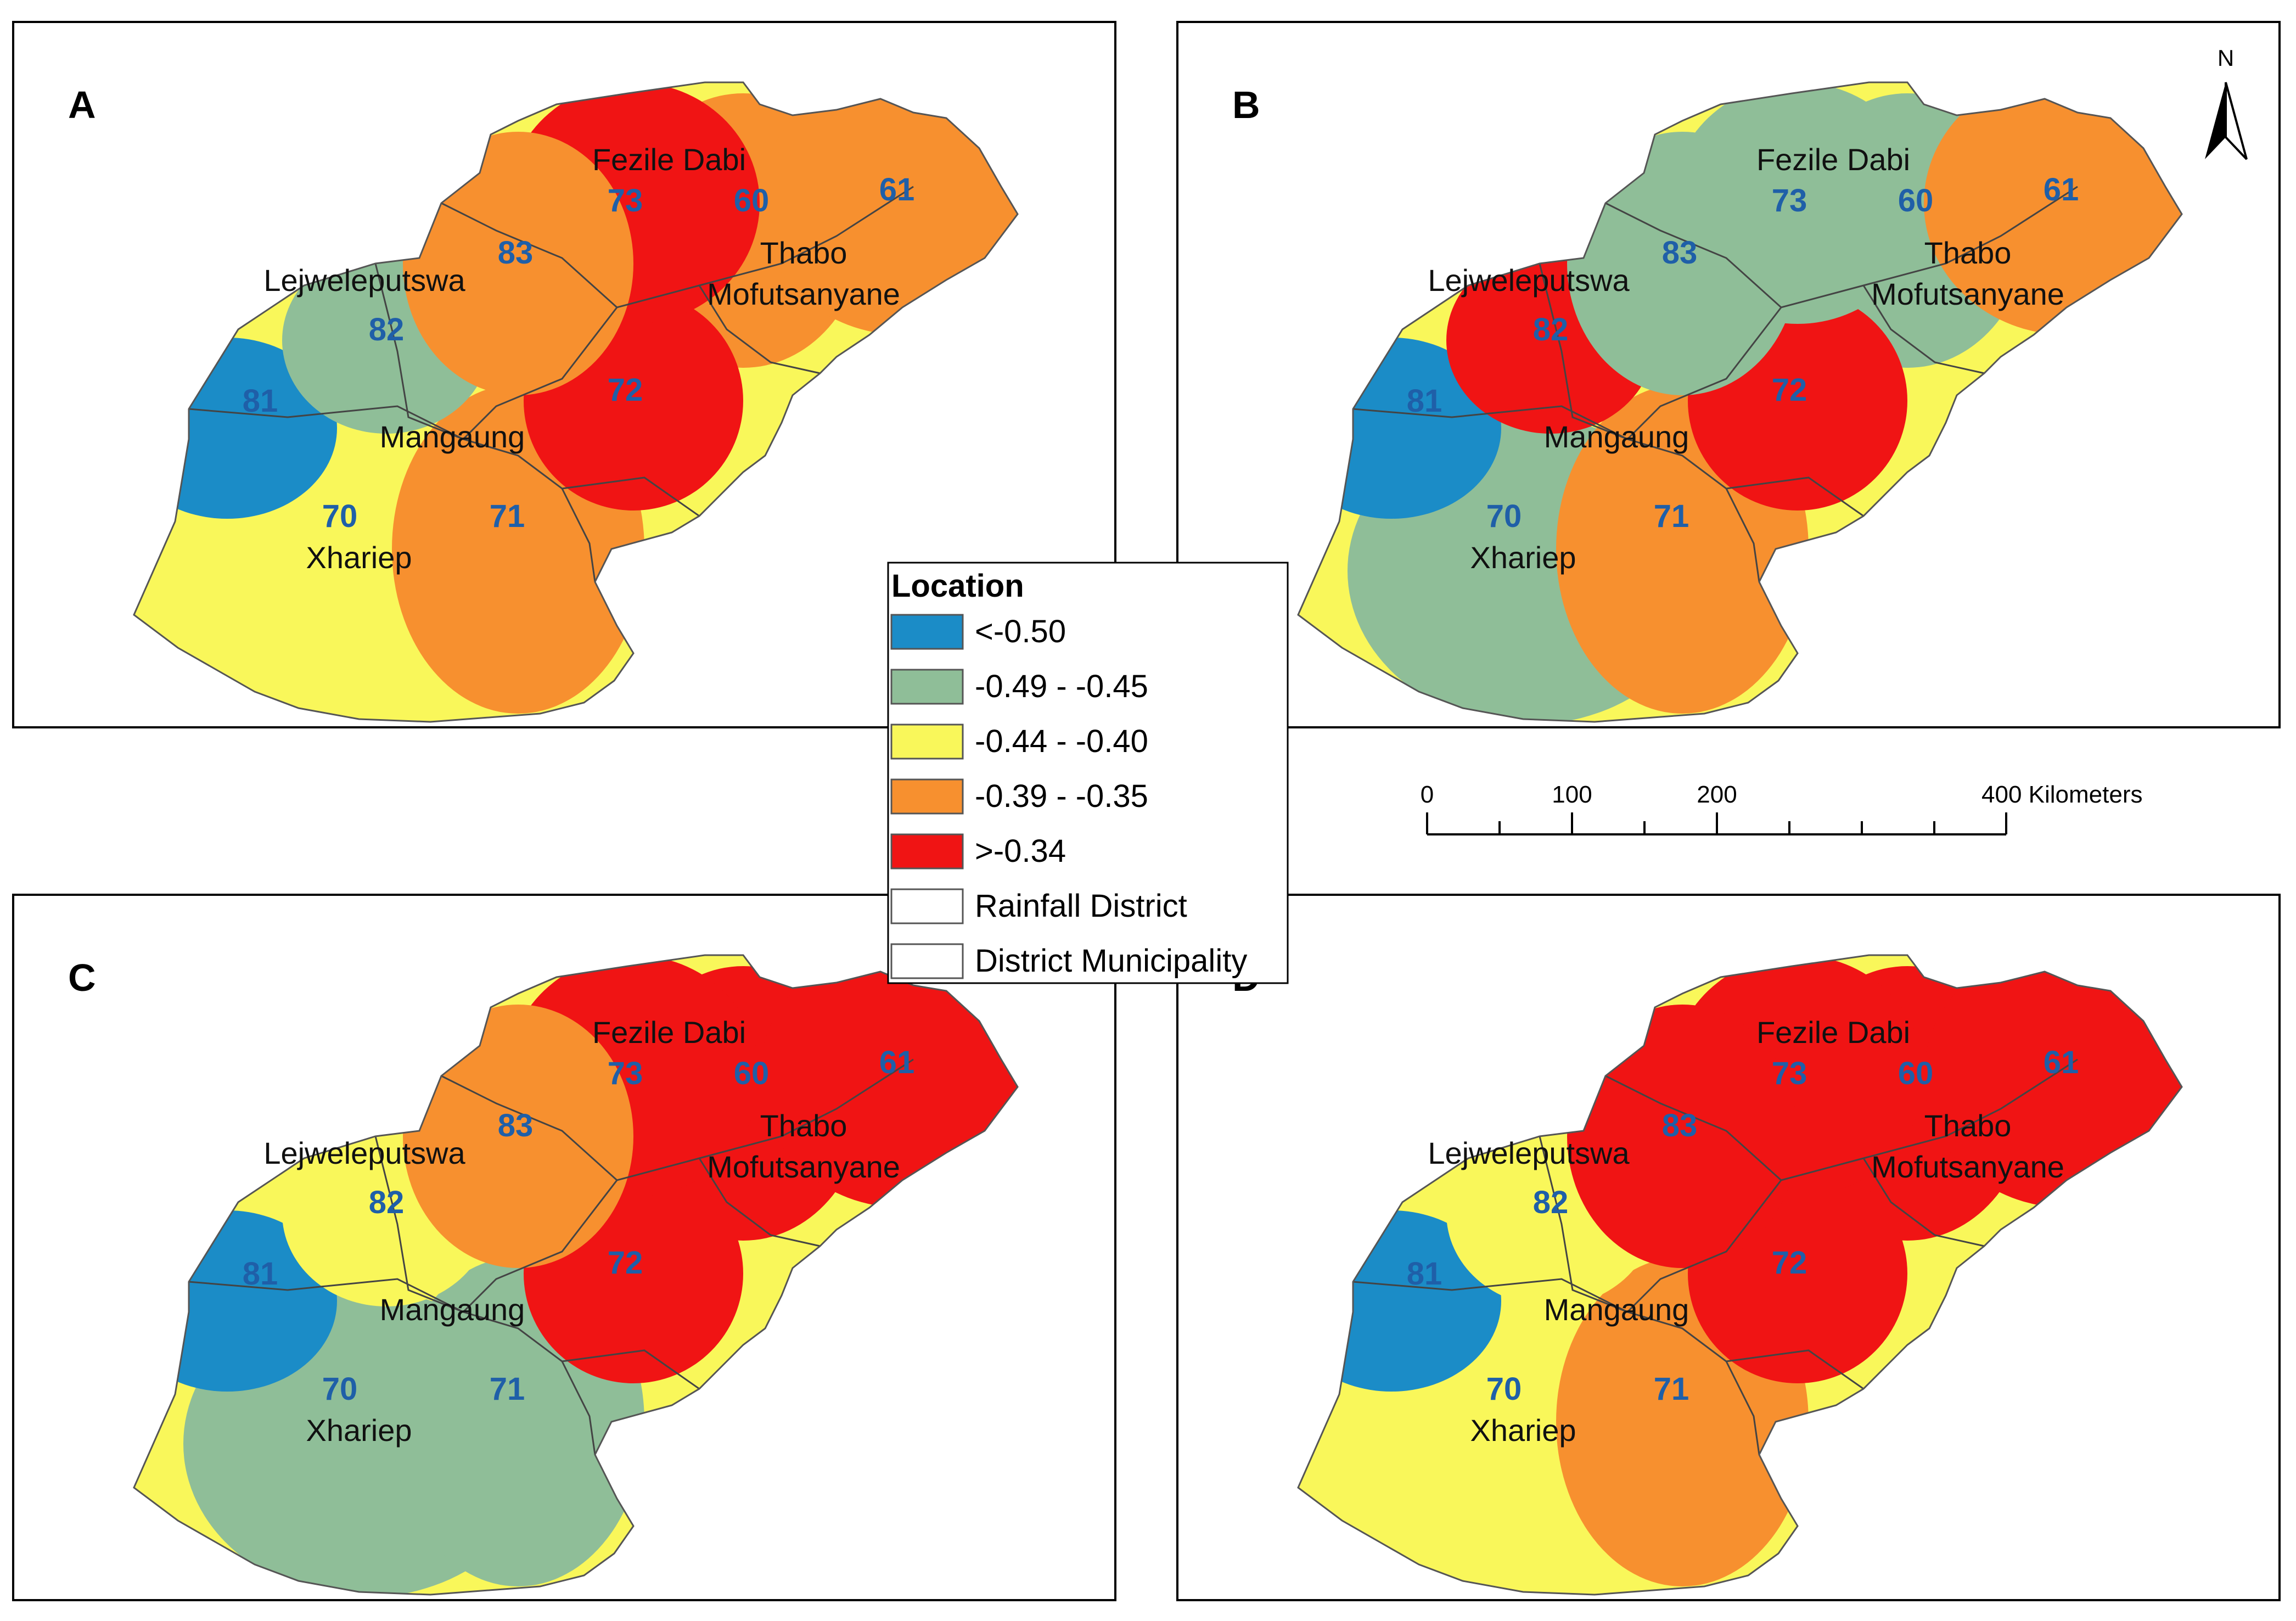 This screenshot has height=1621, width=2296. Describe the element at coordinates (1061, 741) in the screenshot. I see `legend-label: -0.44 - -0.40` at that location.